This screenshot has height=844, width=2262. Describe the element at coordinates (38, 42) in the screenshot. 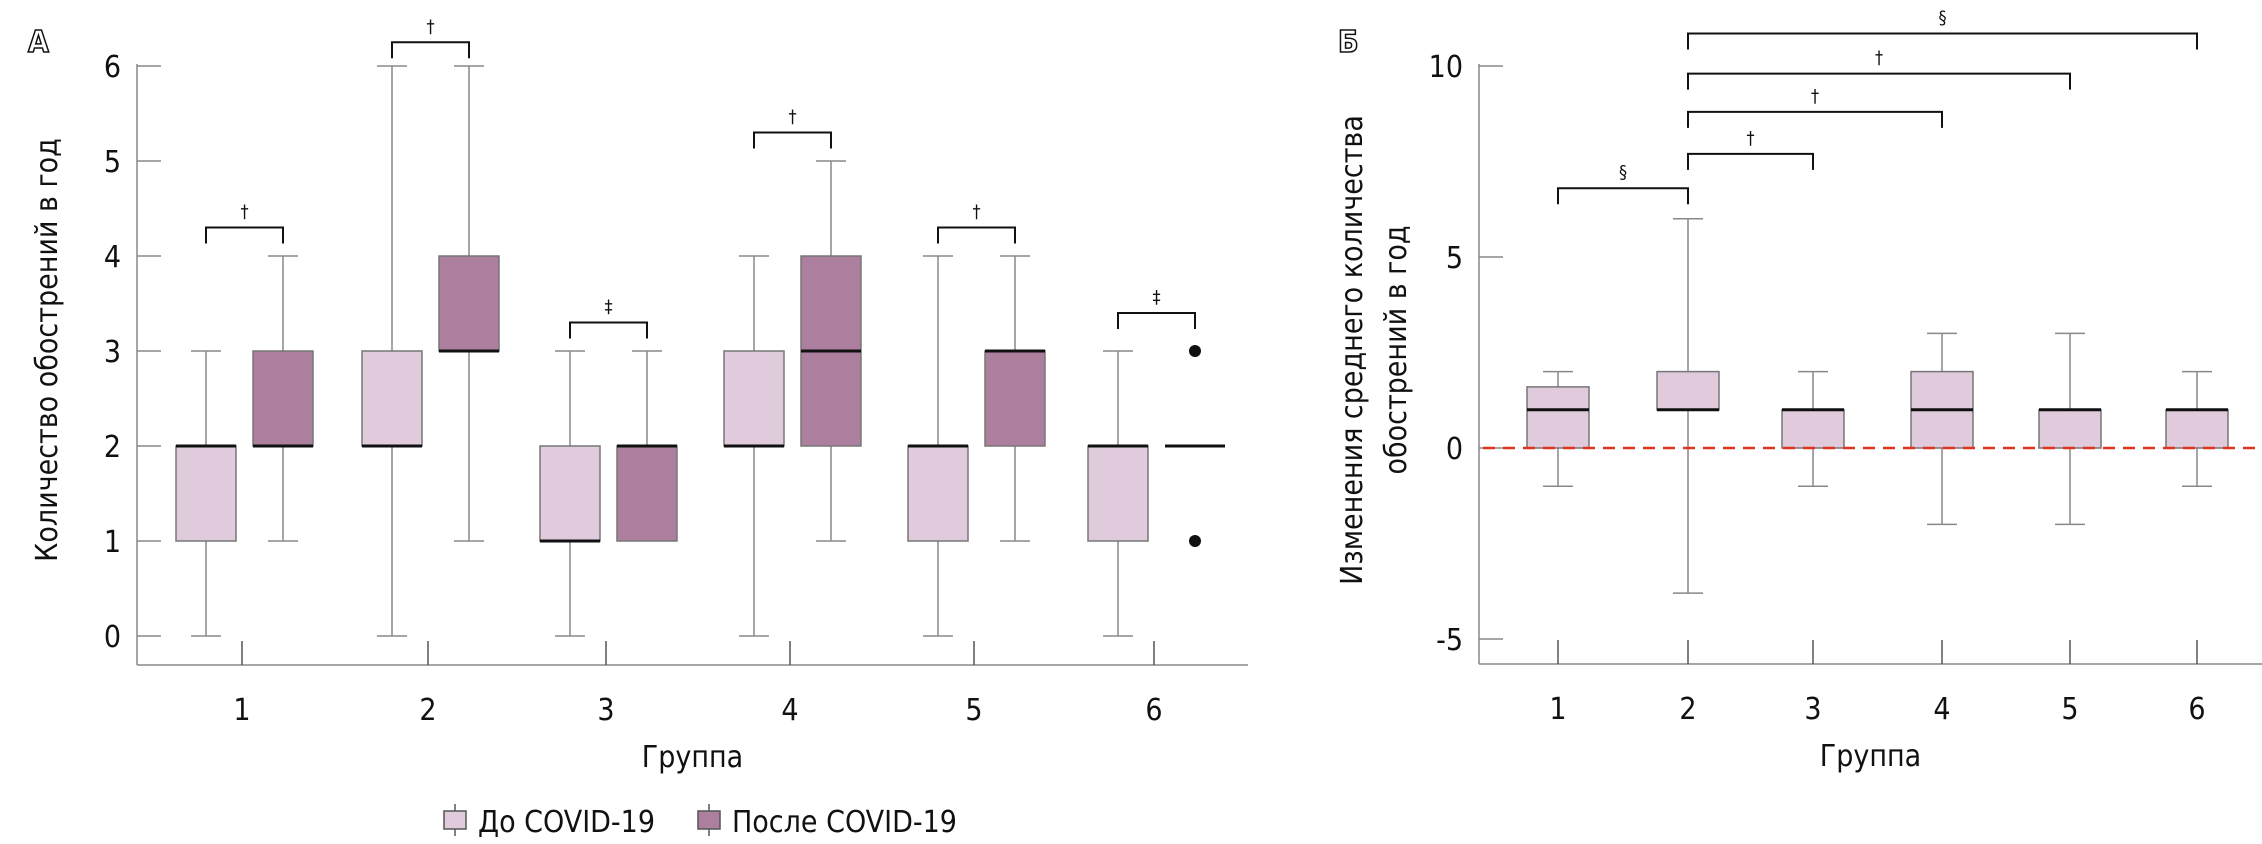

I see `panel-label: А` at that location.